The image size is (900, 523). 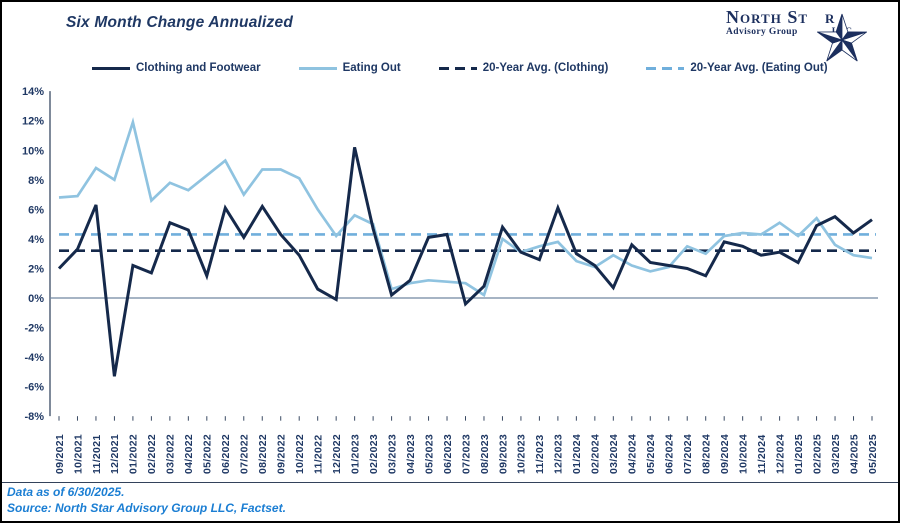 What do you see at coordinates (503, 454) in the screenshot?
I see `x-tick-label: 09/2023` at bounding box center [503, 454].